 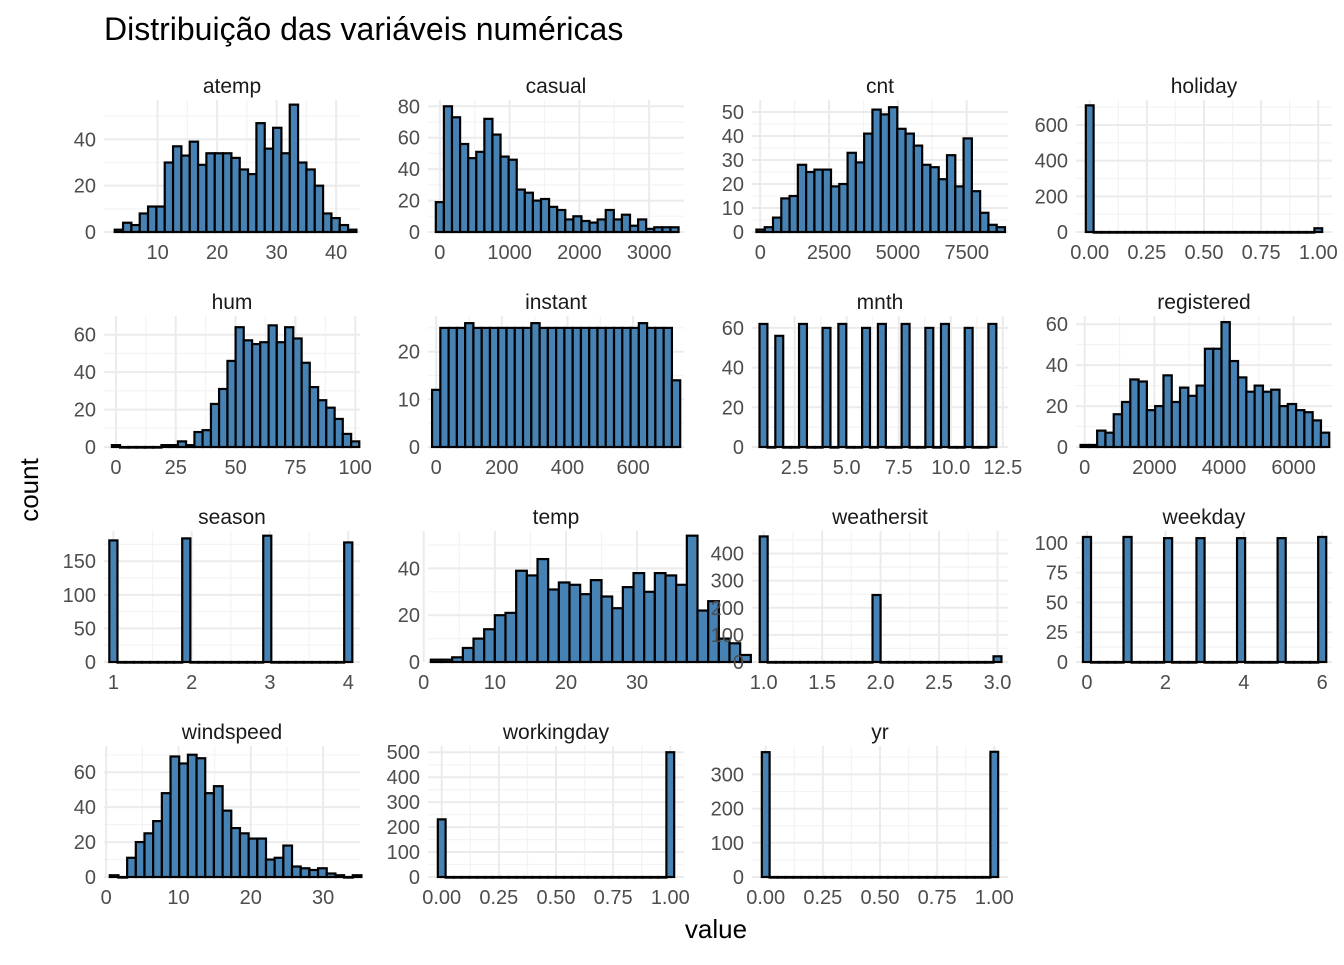 I want to click on y-tick-label: 50, so click(x=733, y=113).